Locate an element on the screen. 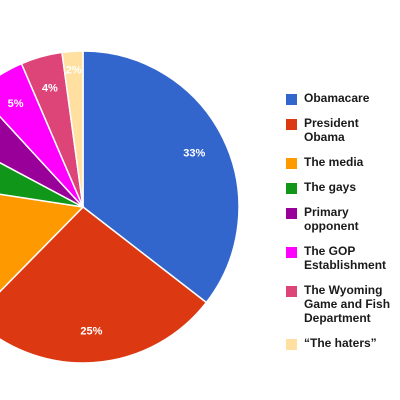 The width and height of the screenshot is (400, 400). legend-label: President Obama is located at coordinates (331, 130).